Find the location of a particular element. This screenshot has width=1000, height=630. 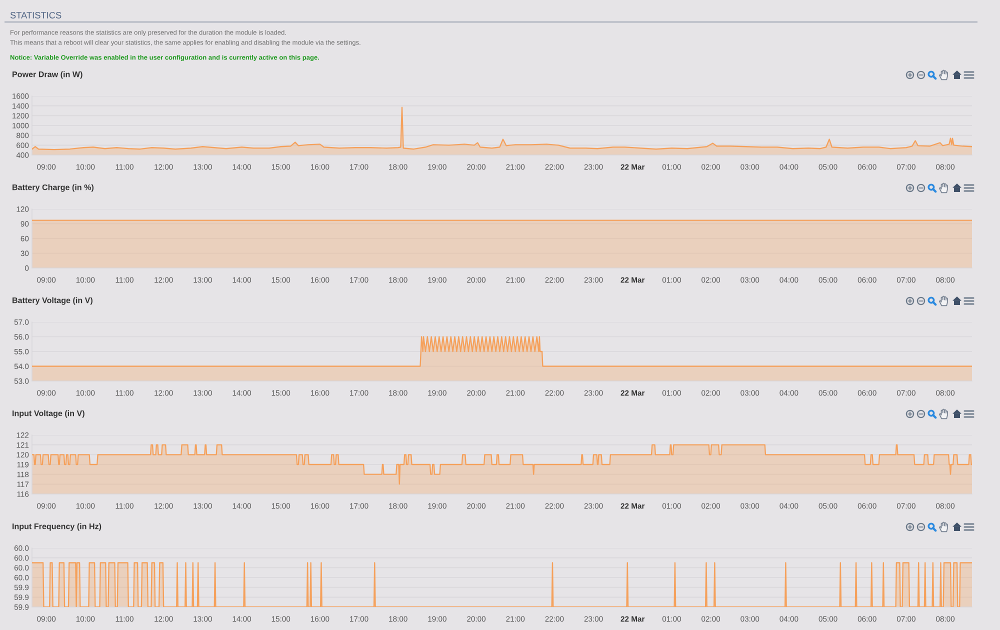

chart-title: Input Voltage (in V) is located at coordinates (48, 414).